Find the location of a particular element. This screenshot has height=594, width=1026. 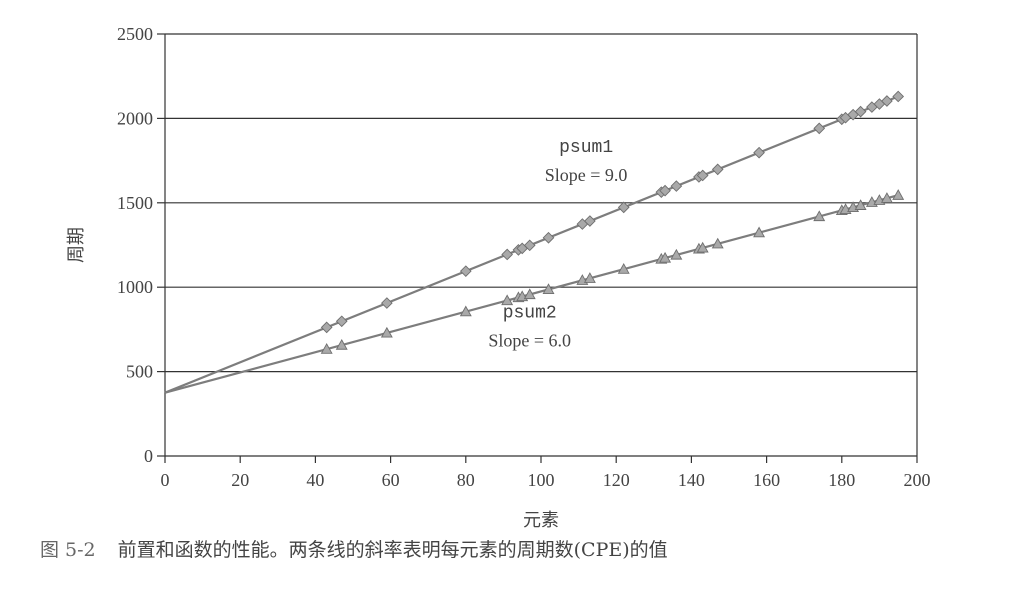

y-tick-label-2000: 2000 is located at coordinates (135, 118).